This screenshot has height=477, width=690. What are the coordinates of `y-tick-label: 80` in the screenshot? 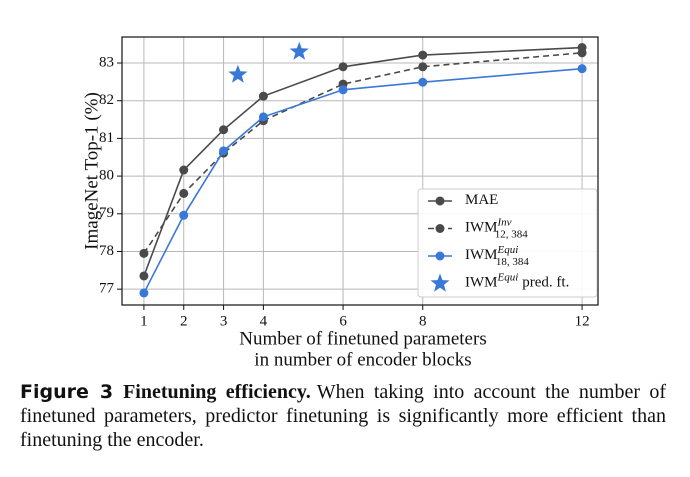 It's located at (106, 176).